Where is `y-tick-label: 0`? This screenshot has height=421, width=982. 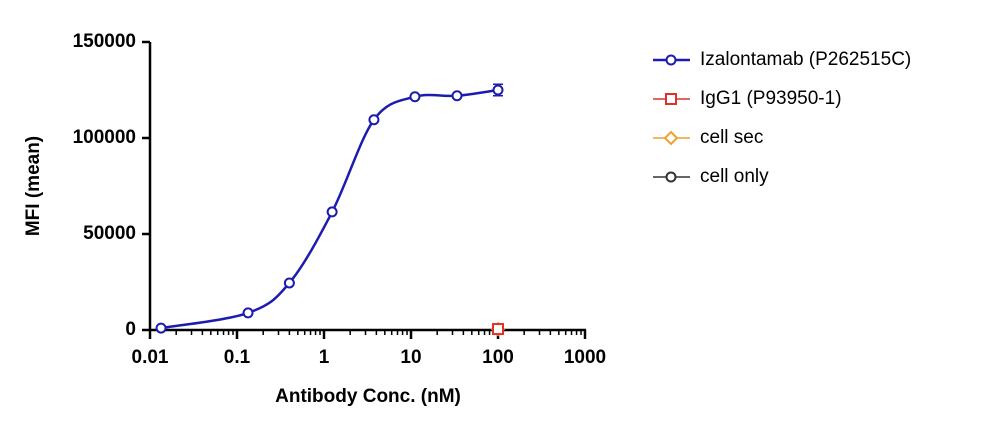 y-tick-label: 0 is located at coordinates (130, 329).